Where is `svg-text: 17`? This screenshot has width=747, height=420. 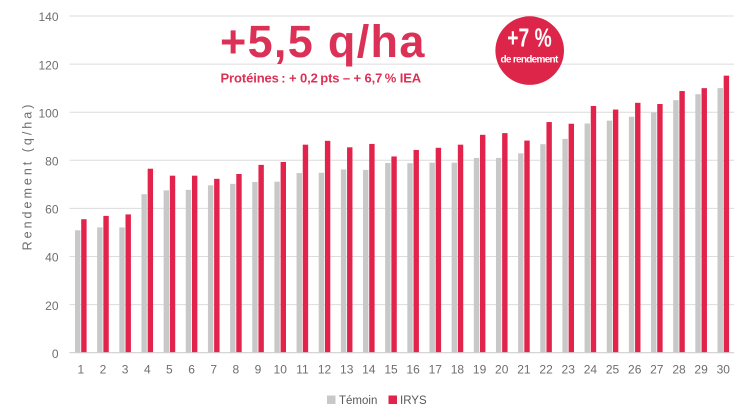 svg-text: 17 is located at coordinates (436, 370).